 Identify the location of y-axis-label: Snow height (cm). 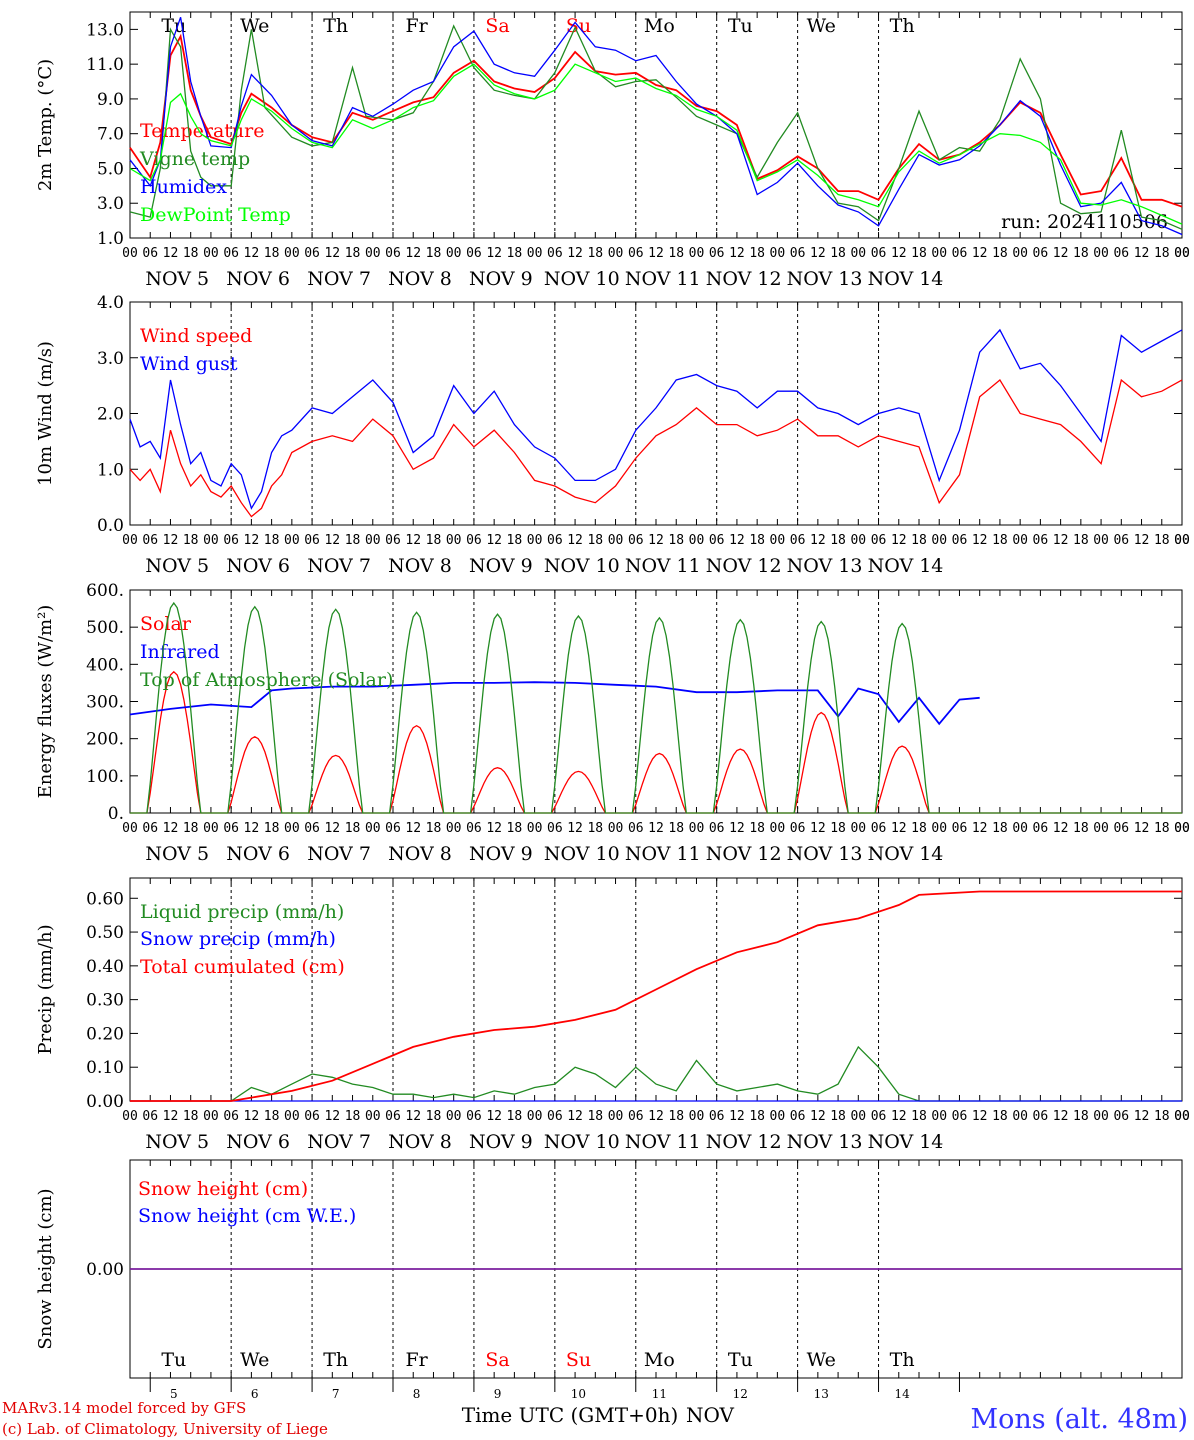
(45, 1268).